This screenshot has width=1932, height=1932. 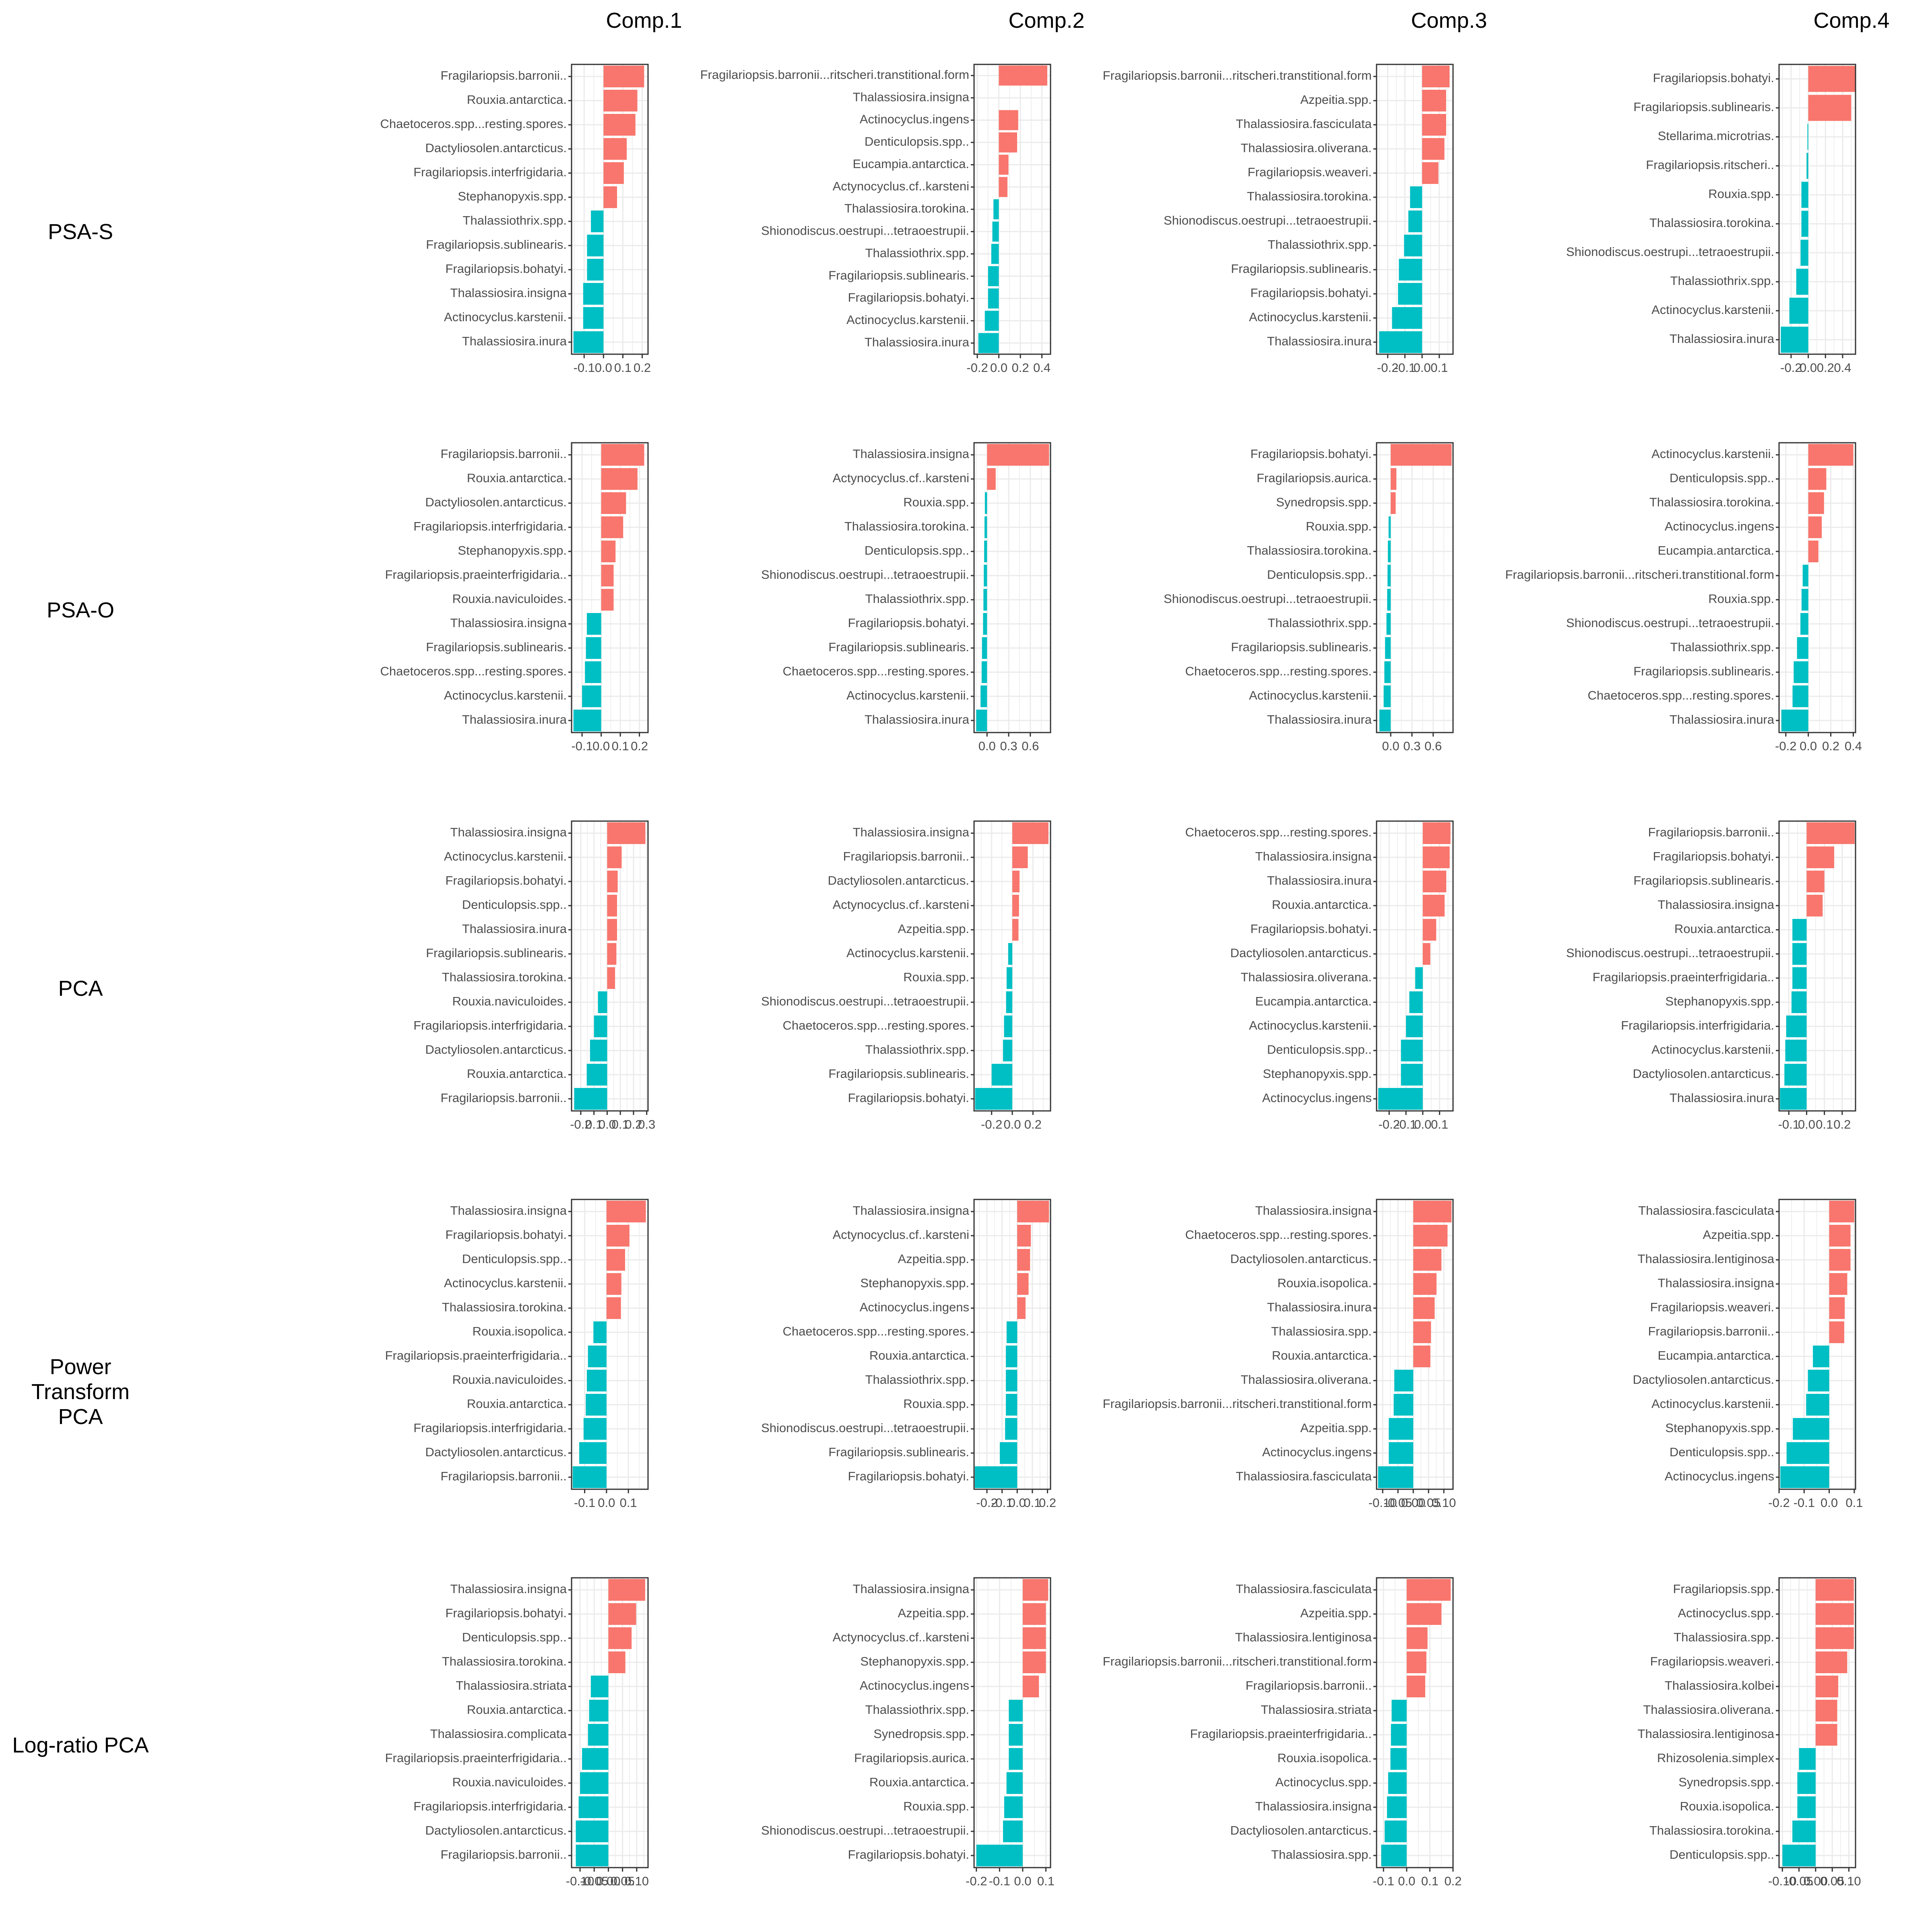 What do you see at coordinates (901, 478) in the screenshot?
I see `category-label: Actynocyclus.cf..karsteni` at bounding box center [901, 478].